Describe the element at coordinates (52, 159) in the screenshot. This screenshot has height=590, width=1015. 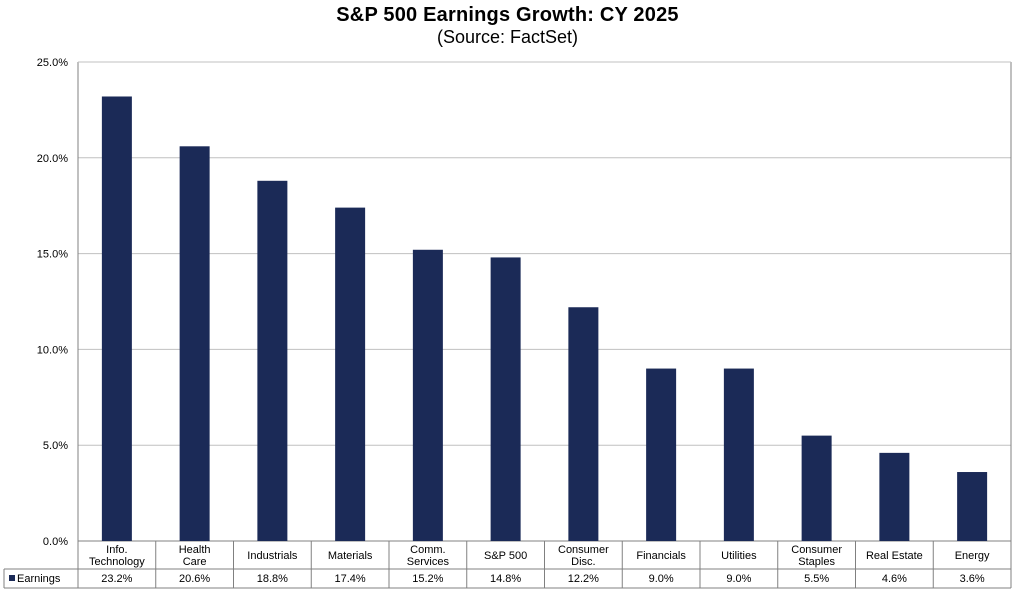
I see `y-tick-label: 20.0%` at that location.